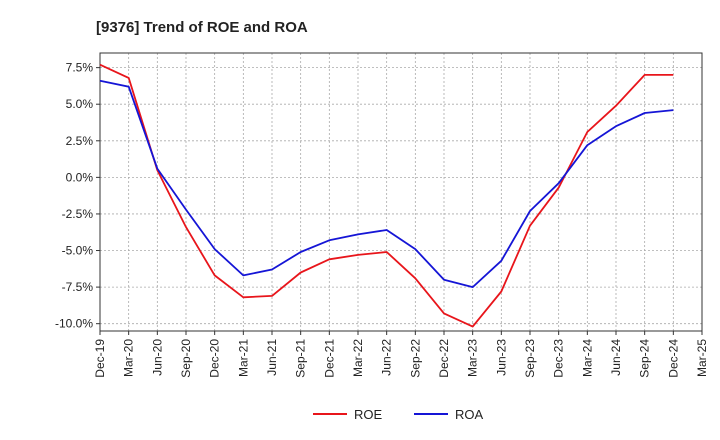  What do you see at coordinates (559, 358) in the screenshot?
I see `x-tick-label: Dec-23` at bounding box center [559, 358].